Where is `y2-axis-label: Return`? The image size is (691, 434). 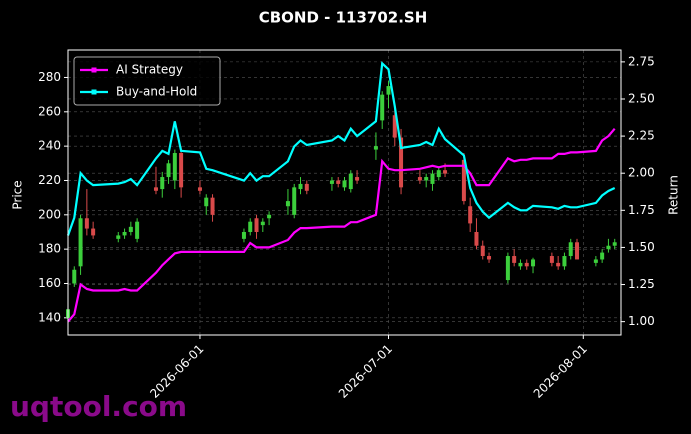 y2-axis-label: Return is located at coordinates (674, 195).